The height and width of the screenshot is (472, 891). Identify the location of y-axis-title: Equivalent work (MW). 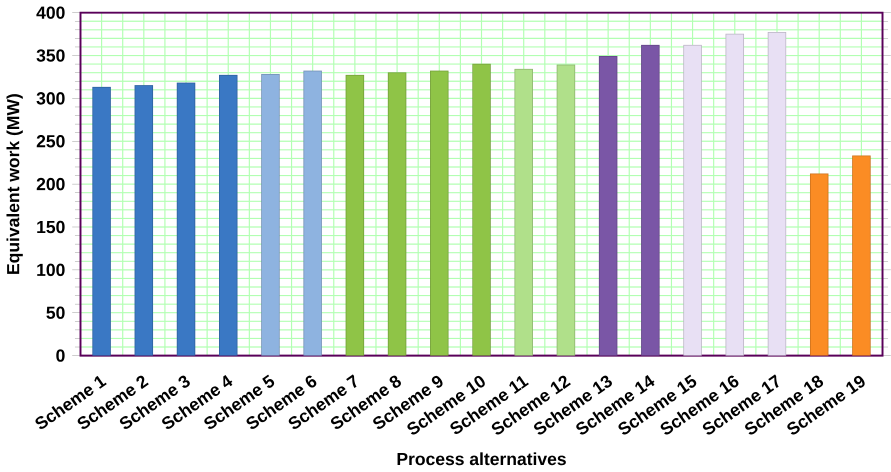
(14, 184).